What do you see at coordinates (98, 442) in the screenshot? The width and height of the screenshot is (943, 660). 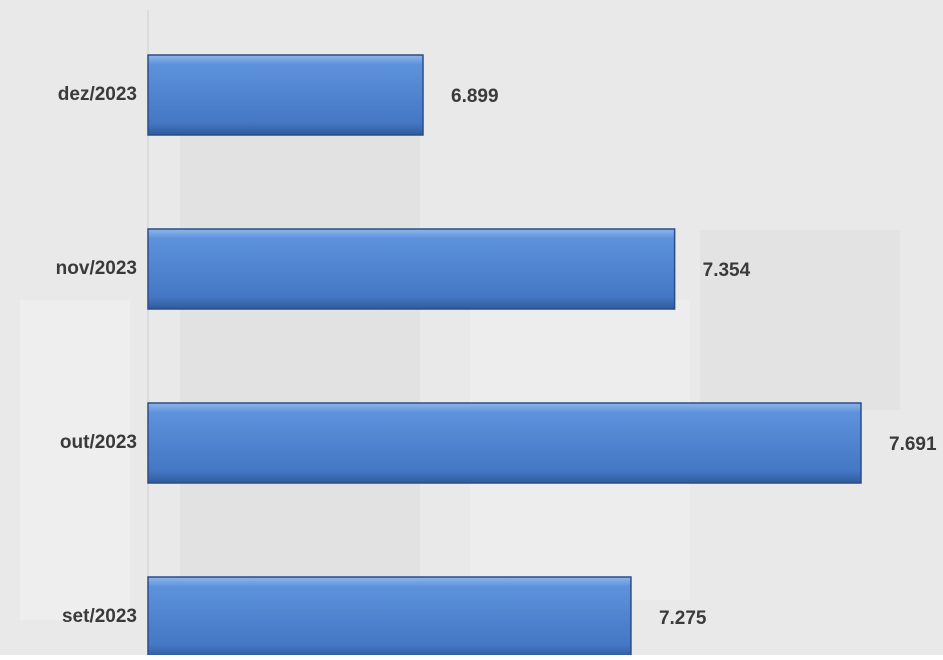 I see `y-tick-label: out/2023` at bounding box center [98, 442].